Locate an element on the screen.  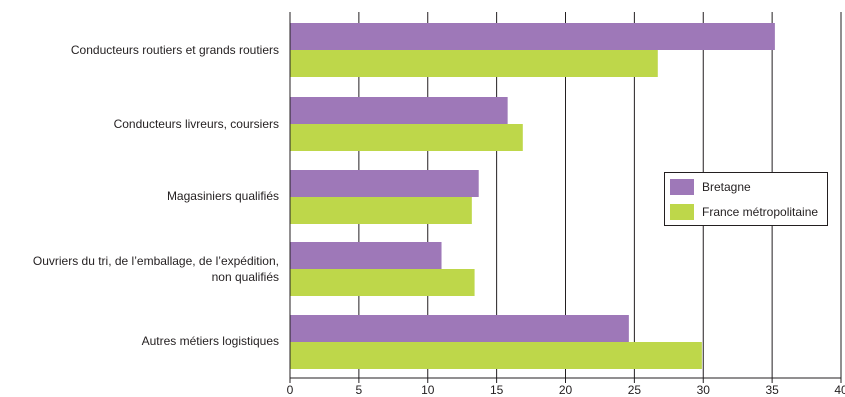
category-label-1: Conducteurs livreurs, coursiers is located at coordinates (139, 124).